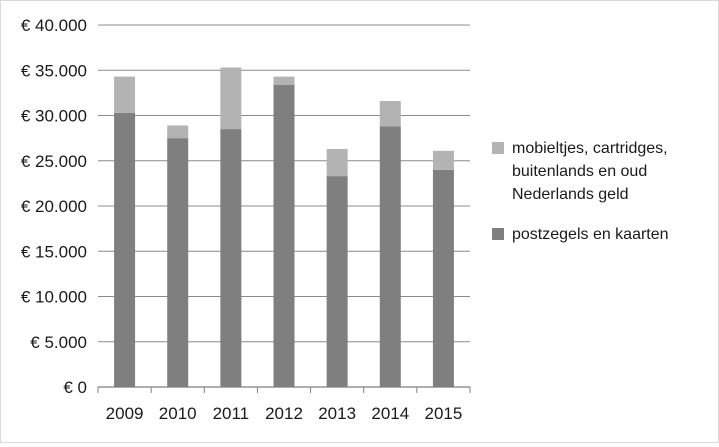  I want to click on x-tick-label: 2014, so click(390, 413).